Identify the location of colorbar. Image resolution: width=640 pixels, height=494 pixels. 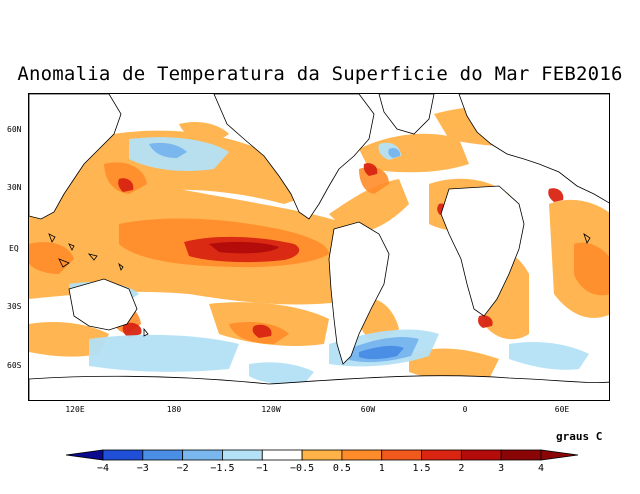
(322, 455).